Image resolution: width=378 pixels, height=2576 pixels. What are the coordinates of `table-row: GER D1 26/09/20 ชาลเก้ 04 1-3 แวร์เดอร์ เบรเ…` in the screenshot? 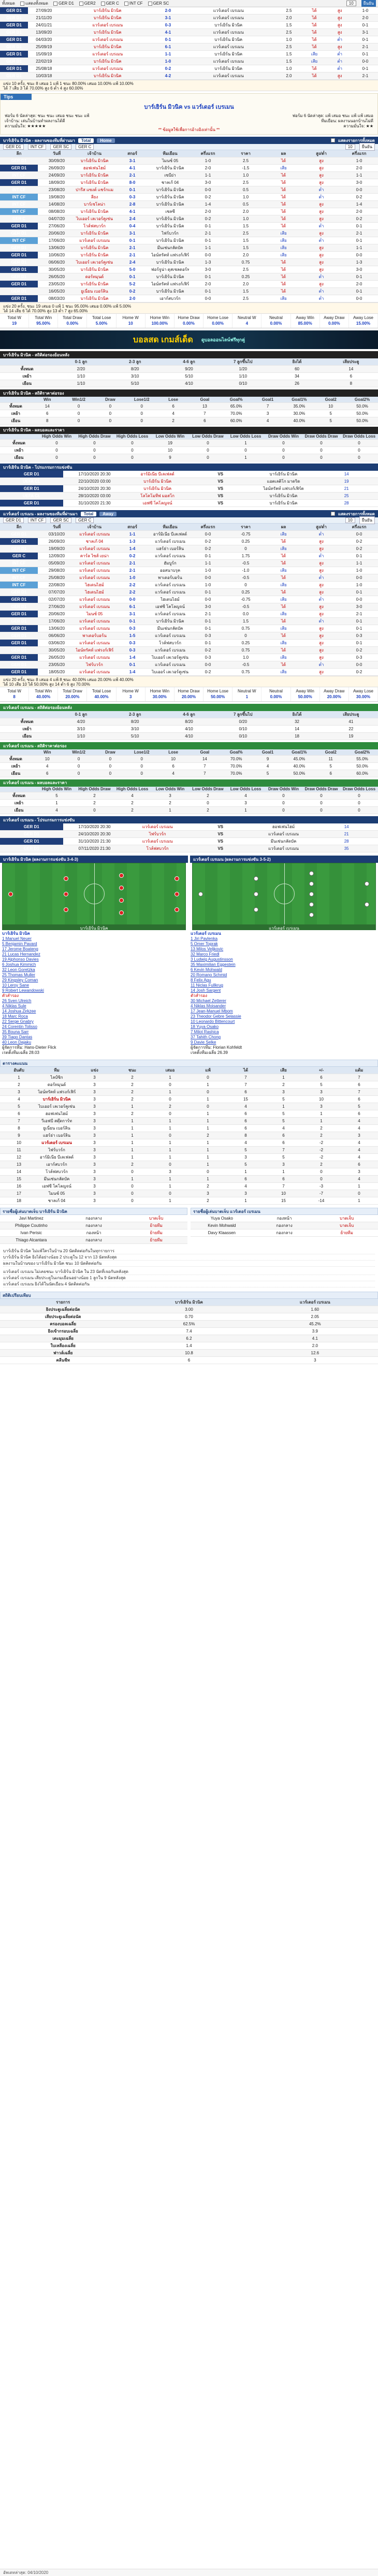 It's located at (189, 541).